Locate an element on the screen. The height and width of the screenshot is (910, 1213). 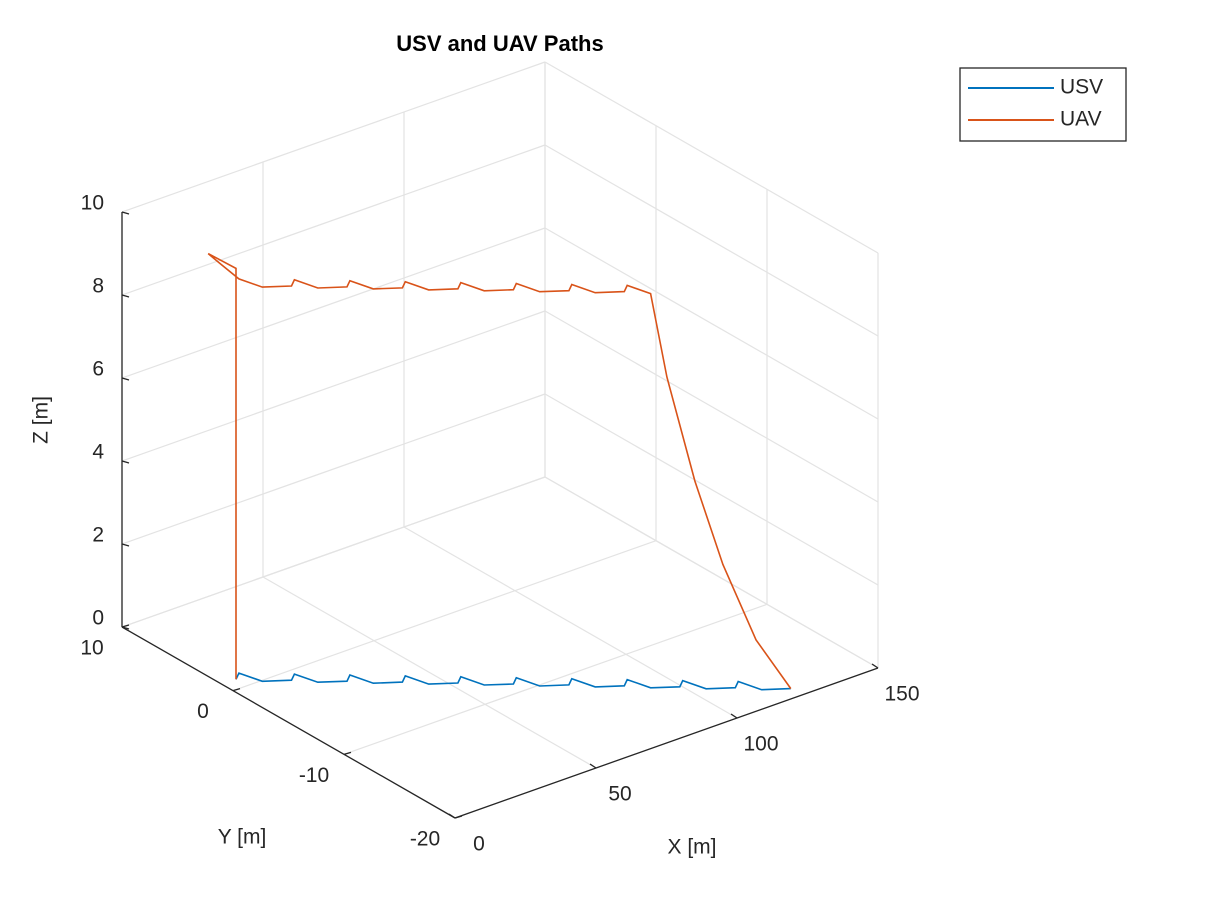
x-tick-label: 50 is located at coordinates (619, 794).